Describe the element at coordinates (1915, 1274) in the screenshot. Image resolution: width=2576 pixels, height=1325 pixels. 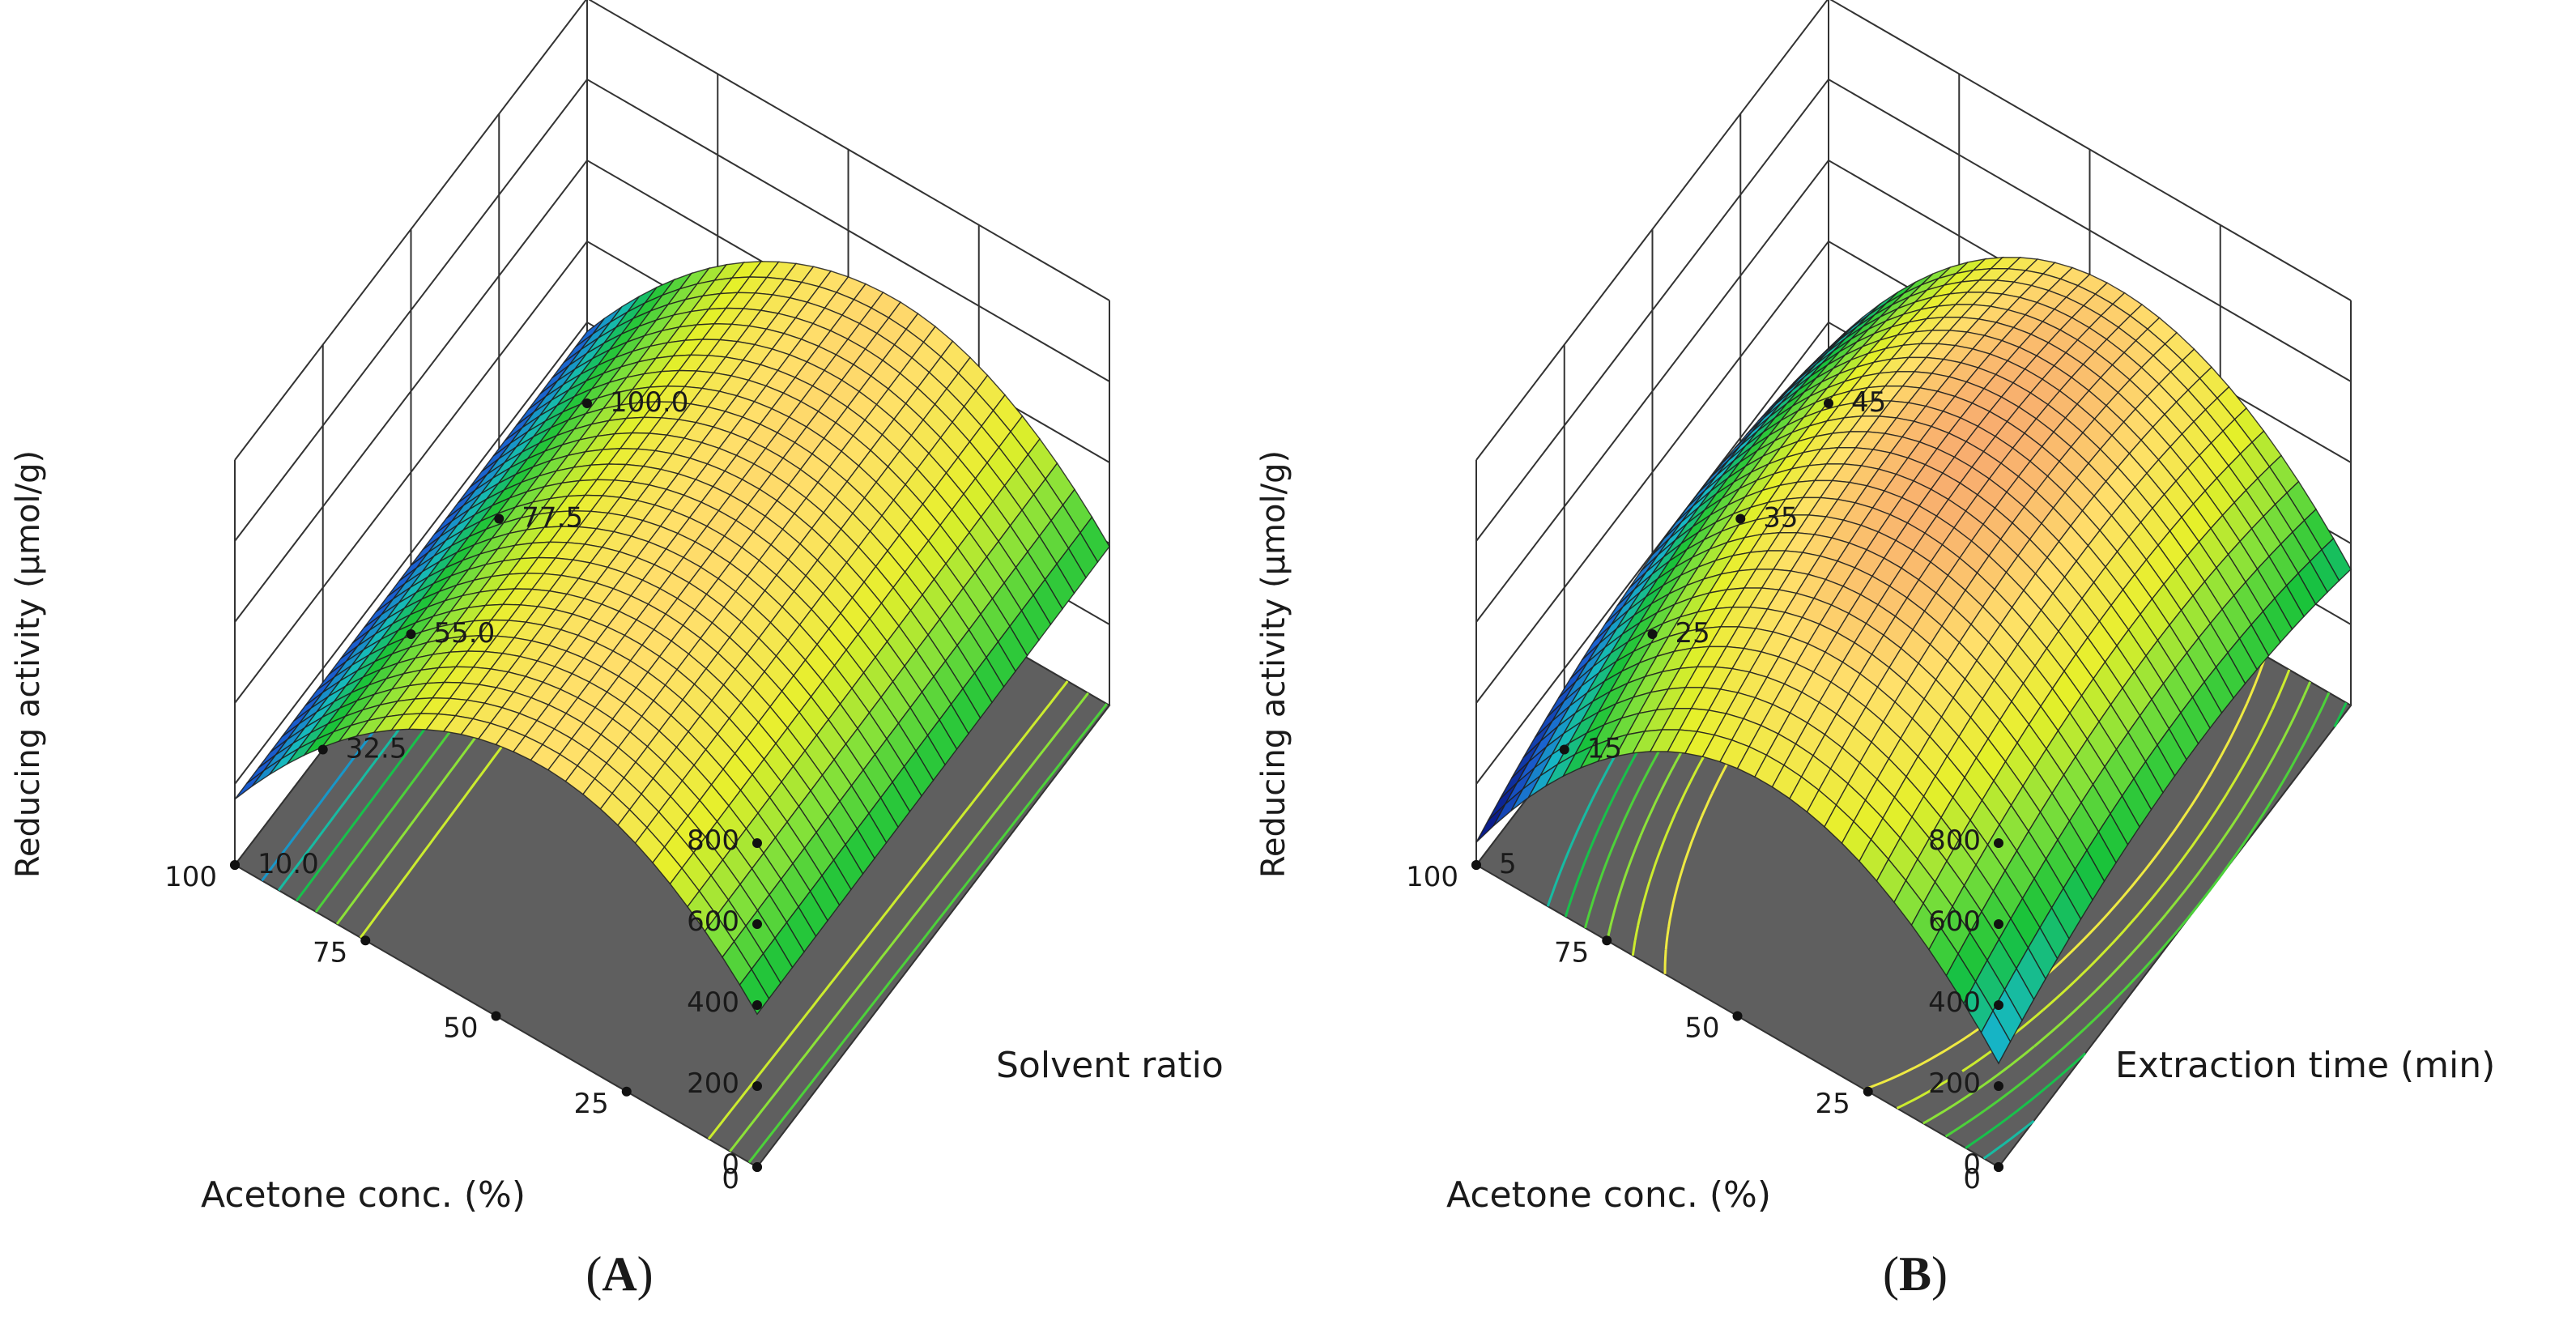
I see `panel-b-label: (B)` at that location.